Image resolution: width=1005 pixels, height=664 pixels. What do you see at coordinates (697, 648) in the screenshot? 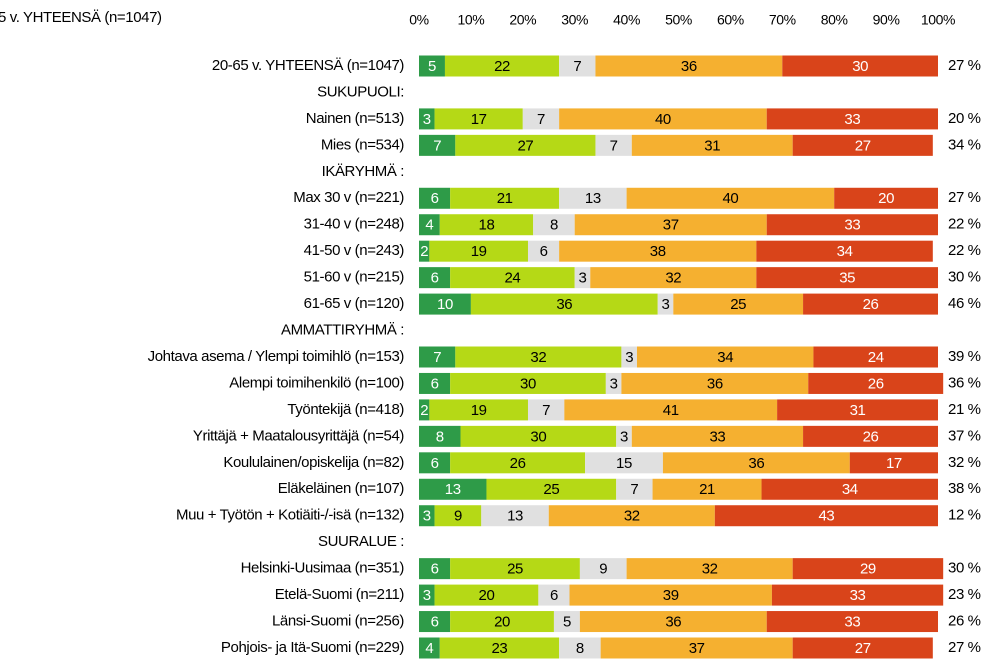
I see `segment-label: 37` at bounding box center [697, 648].